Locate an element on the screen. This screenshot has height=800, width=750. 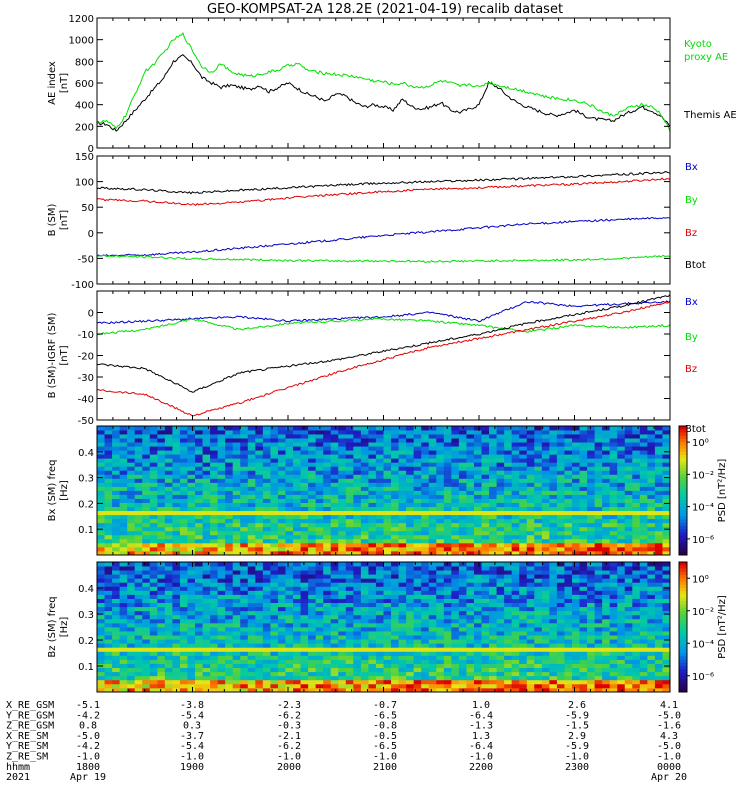
y-axis-label: B (SM) is located at coordinates (52, 219).